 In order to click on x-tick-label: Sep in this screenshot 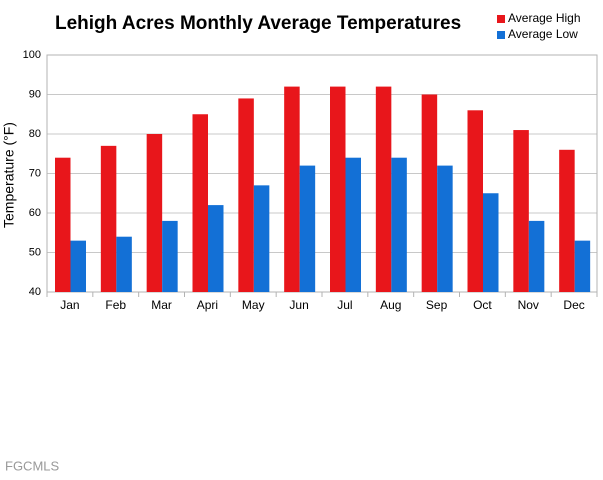, I will do `click(437, 305)`.